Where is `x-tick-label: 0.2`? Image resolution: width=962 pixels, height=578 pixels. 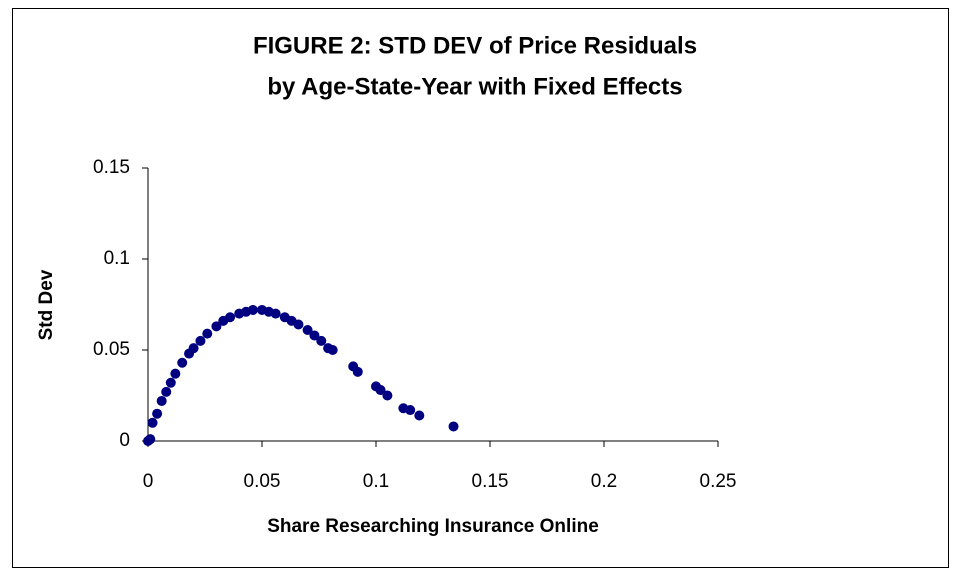 x-tick-label: 0.2 is located at coordinates (604, 481).